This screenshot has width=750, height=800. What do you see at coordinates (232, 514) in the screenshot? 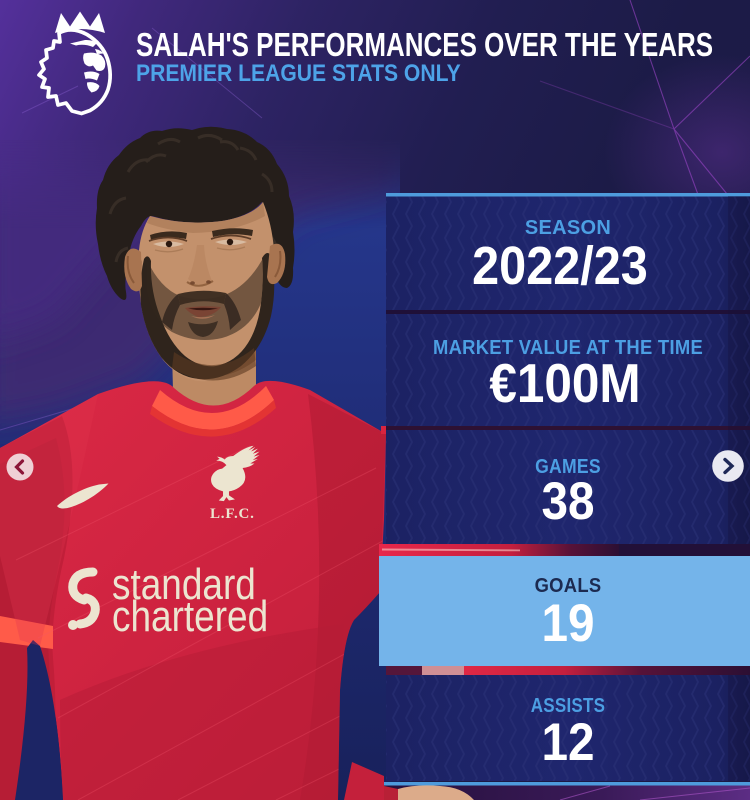
I see `svg-text: L.F.C.` at bounding box center [232, 514].